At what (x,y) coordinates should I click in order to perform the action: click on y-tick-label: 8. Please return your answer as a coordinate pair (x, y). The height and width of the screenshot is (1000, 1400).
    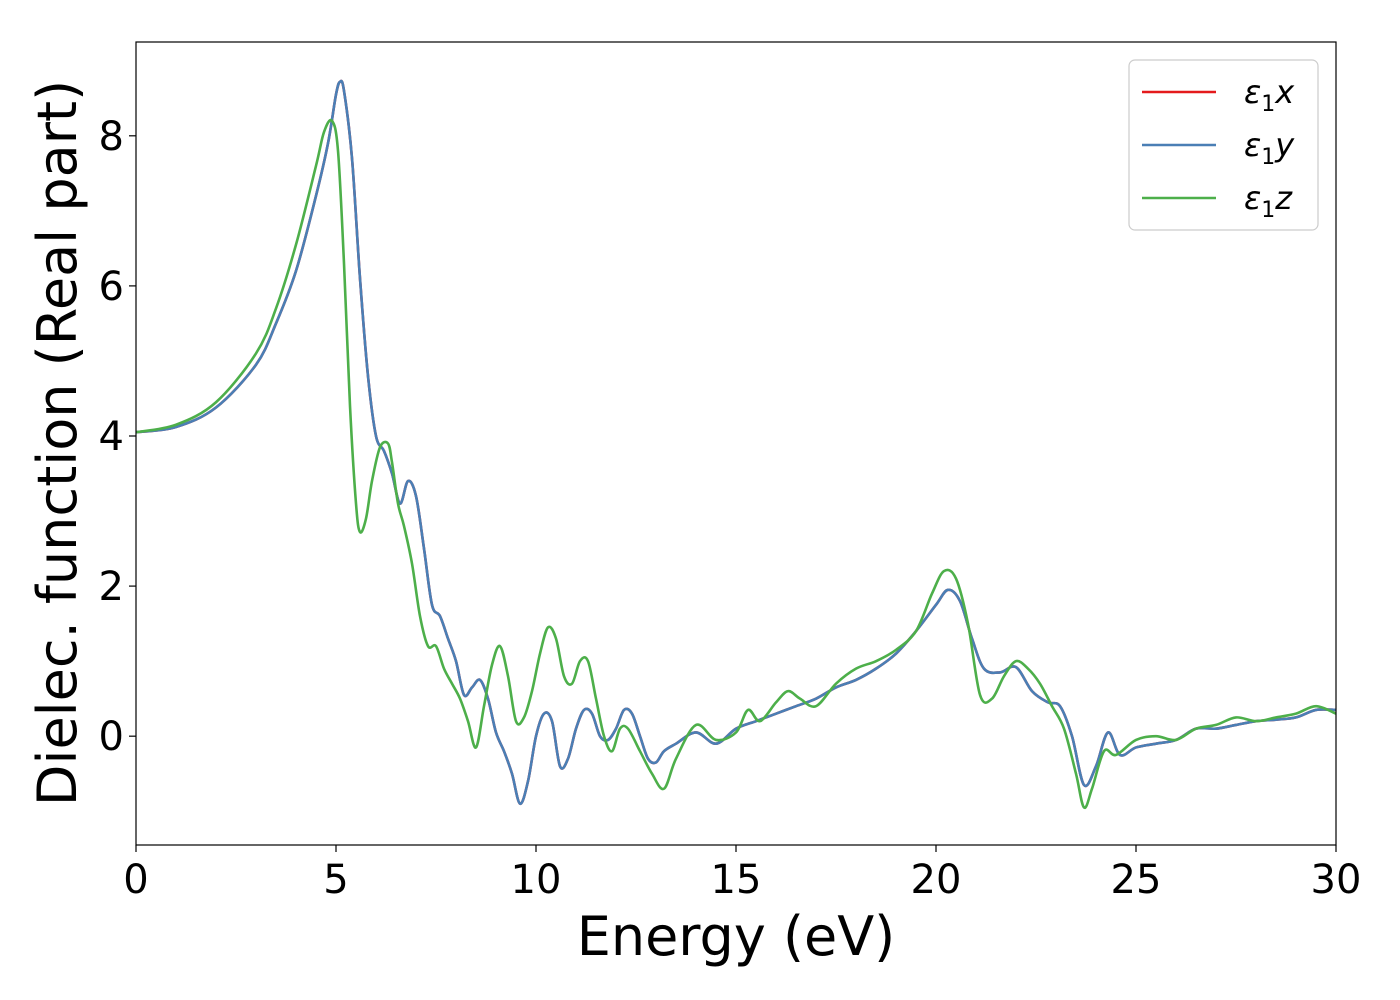
    Looking at the image, I should click on (111, 137).